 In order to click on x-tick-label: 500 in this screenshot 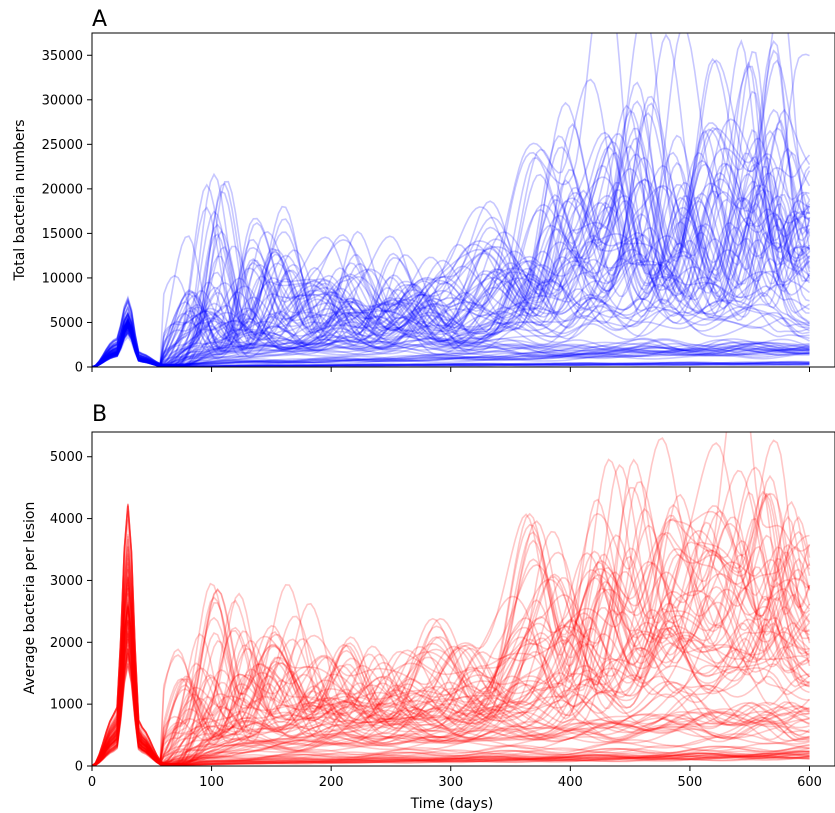, I will do `click(690, 782)`.